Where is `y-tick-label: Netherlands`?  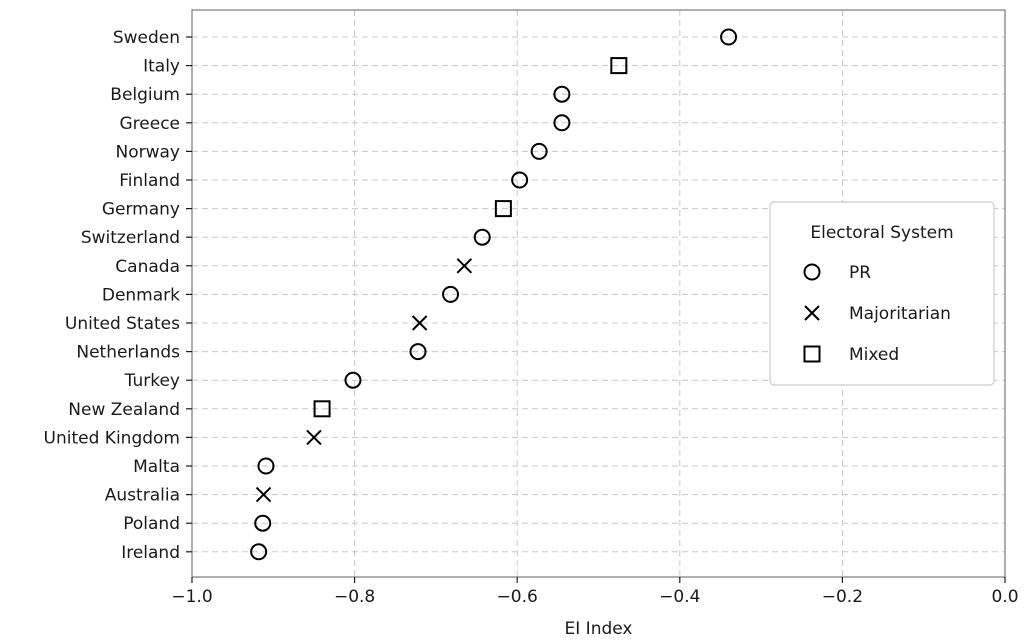
y-tick-label: Netherlands is located at coordinates (128, 353).